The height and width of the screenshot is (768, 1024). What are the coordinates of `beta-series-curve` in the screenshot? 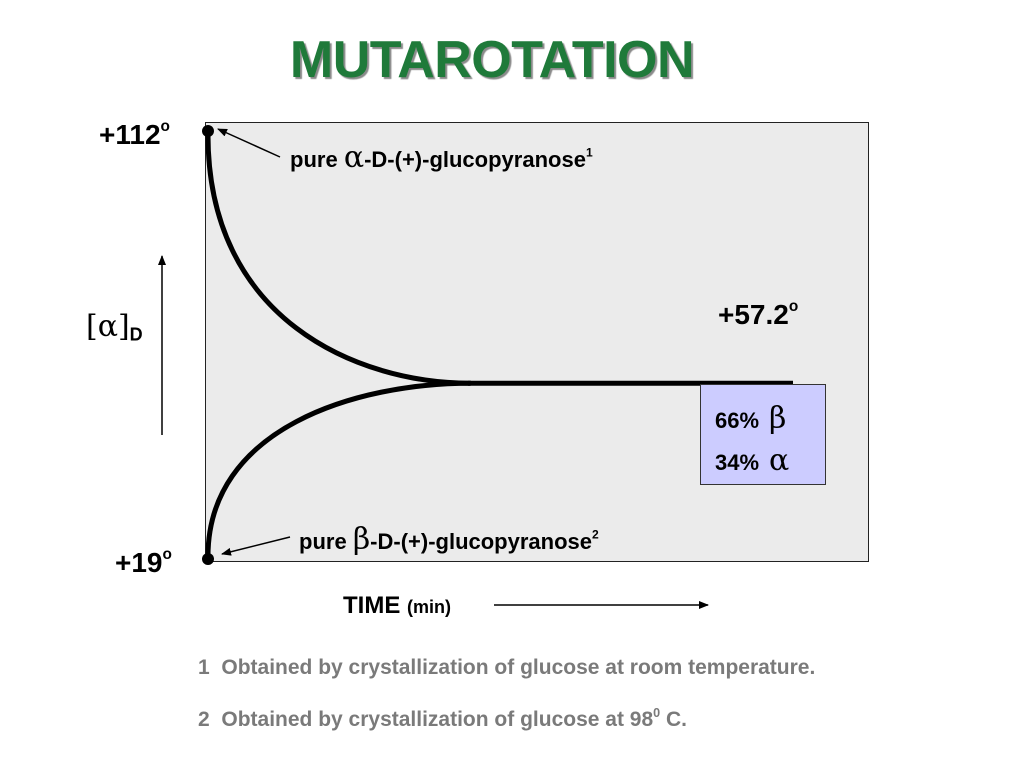 It's located at (339, 471).